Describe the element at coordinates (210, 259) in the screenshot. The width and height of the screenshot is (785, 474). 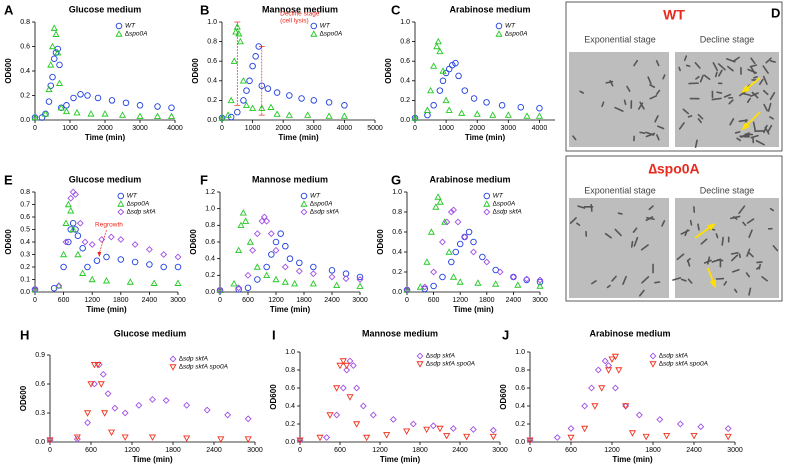
I see `y-tick-label: 0.4` at that location.